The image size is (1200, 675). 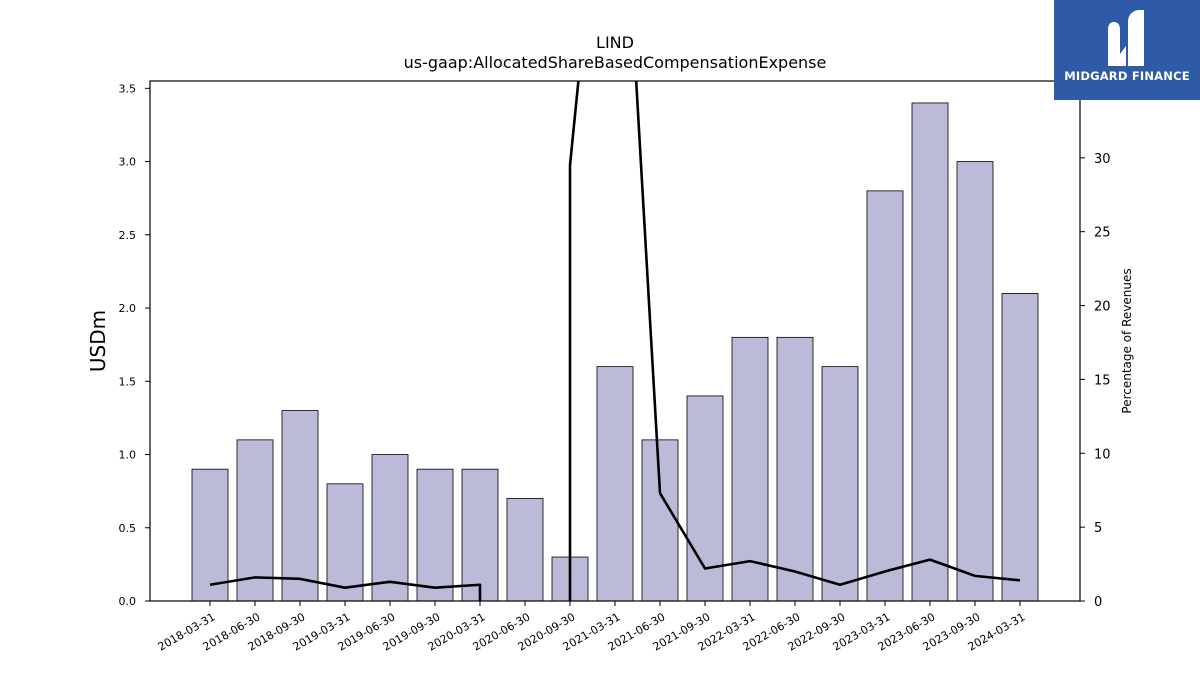 I want to click on y-axis-left: 0.0 0.5 1.0 1.5 2.0 2.5 3.0 3.5, so click(x=134, y=345).